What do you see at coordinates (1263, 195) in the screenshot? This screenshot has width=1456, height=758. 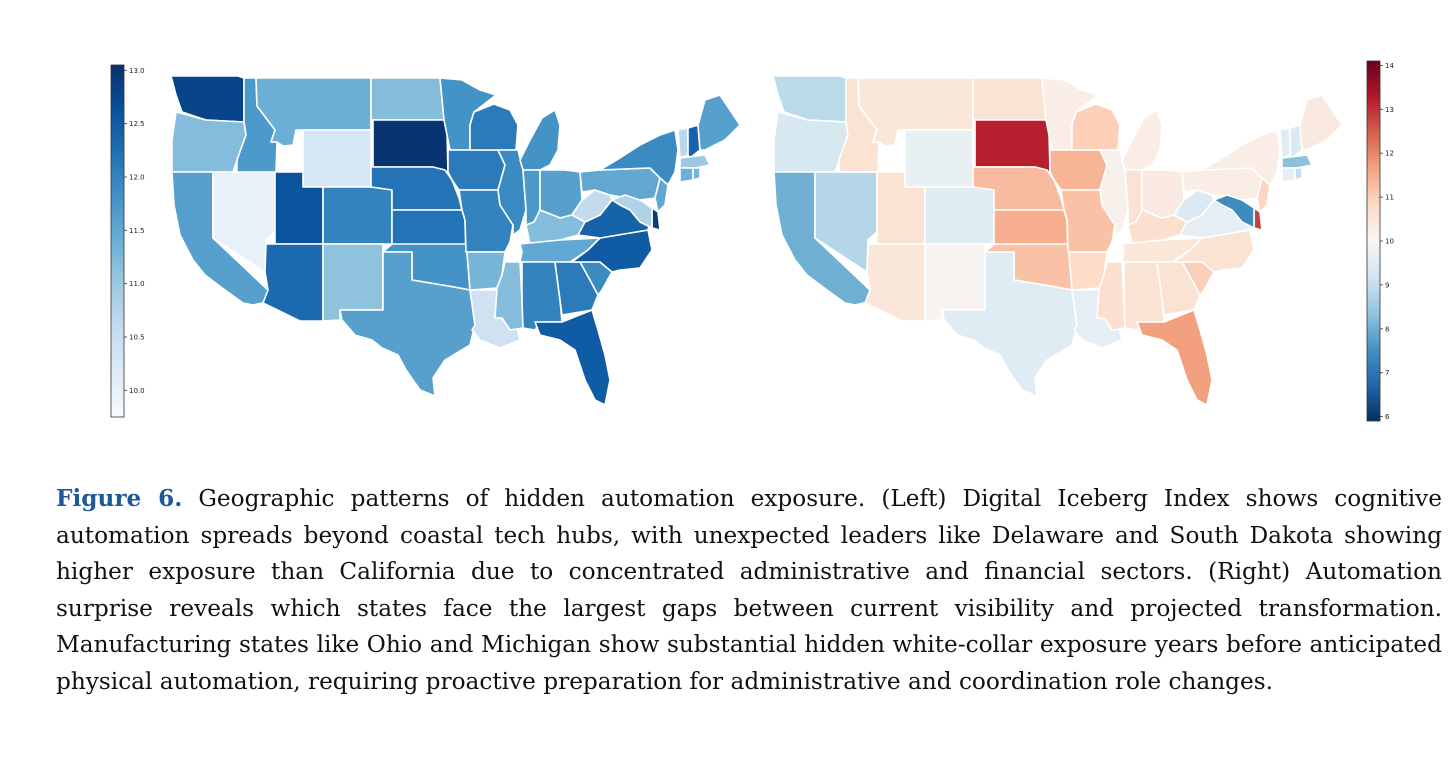 I see `right-state-nj` at bounding box center [1263, 195].